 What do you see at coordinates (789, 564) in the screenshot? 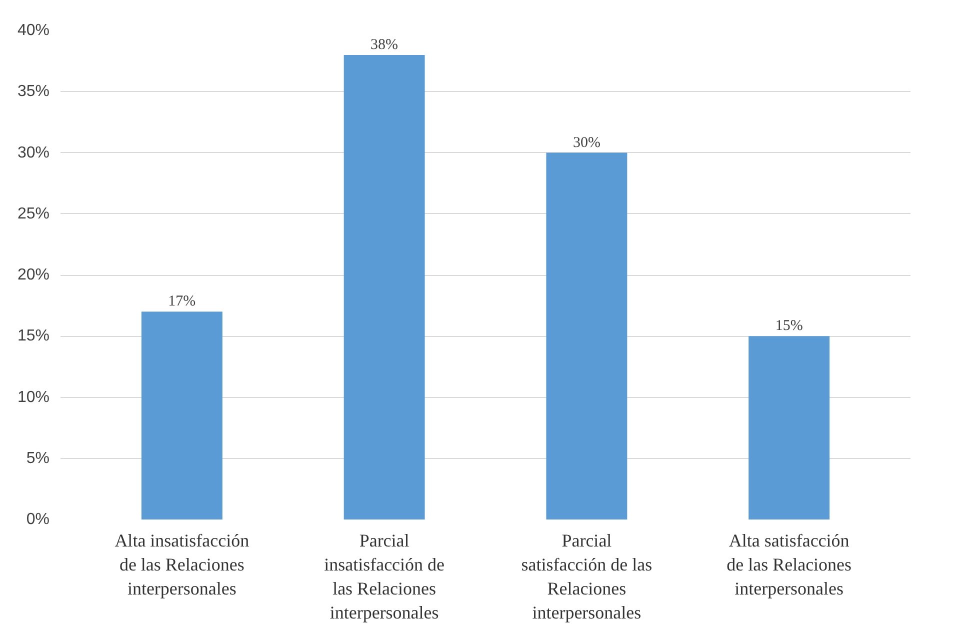
I see `x-tick-label: Alta satisfacción de las Relaciones interpersonales` at bounding box center [789, 564].